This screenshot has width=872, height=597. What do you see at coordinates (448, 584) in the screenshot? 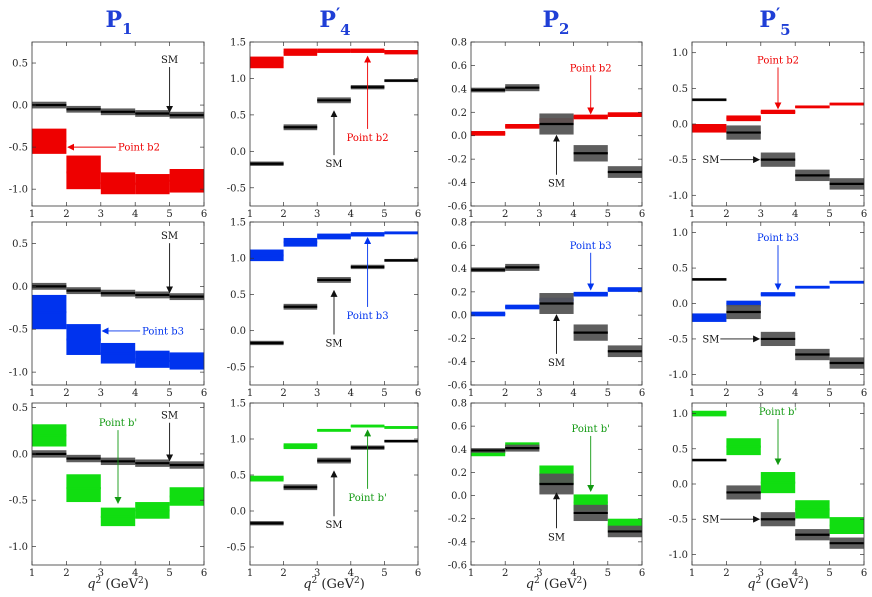
I see `x-axis-labels: q2 (GeV2) q2 (GeV2) q2 (GeV2) q2 (GeV2)` at bounding box center [448, 584].